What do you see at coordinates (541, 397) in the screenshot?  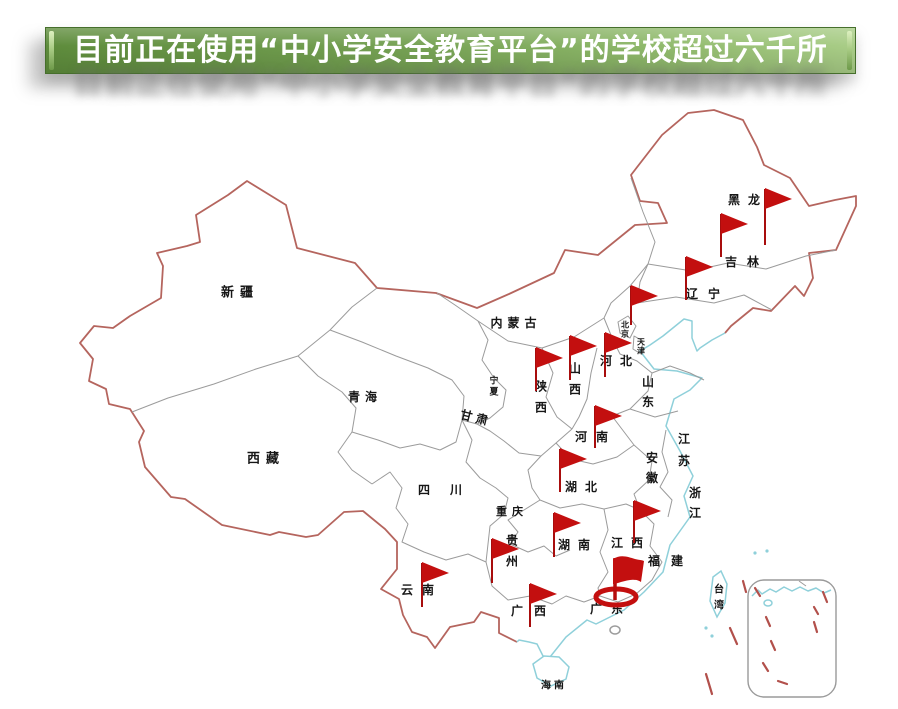 I see `province-label-shaanxi: 陕西` at bounding box center [541, 397].